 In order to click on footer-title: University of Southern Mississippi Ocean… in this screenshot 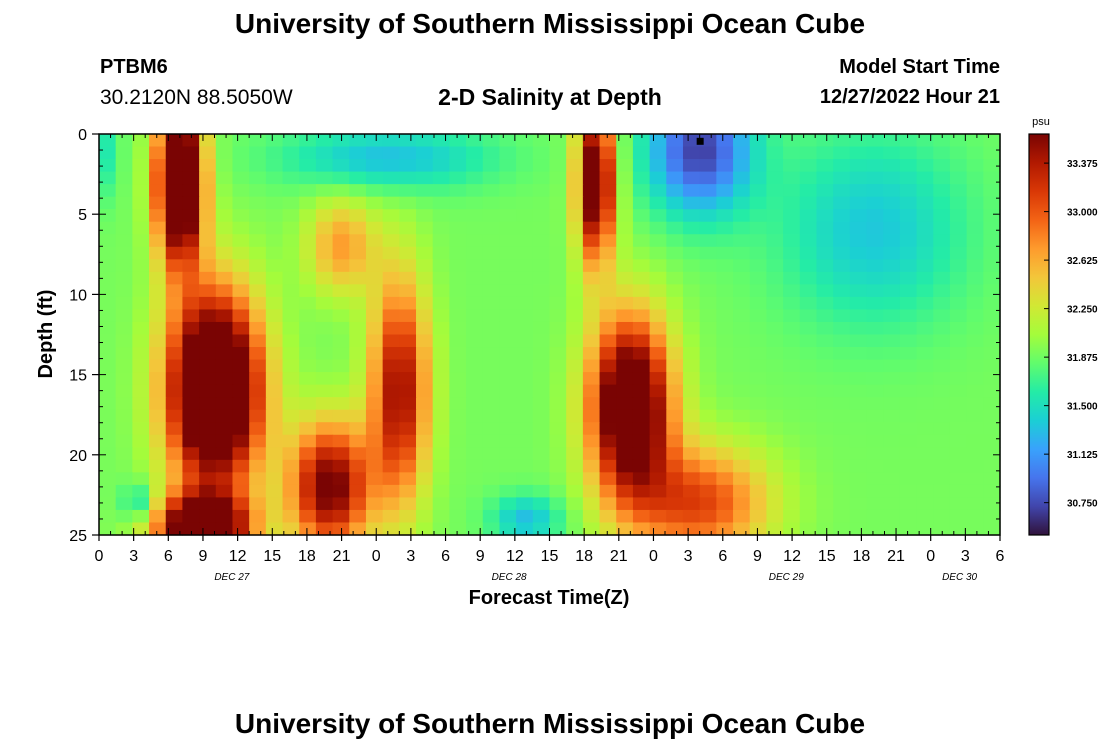, I will do `click(550, 723)`.